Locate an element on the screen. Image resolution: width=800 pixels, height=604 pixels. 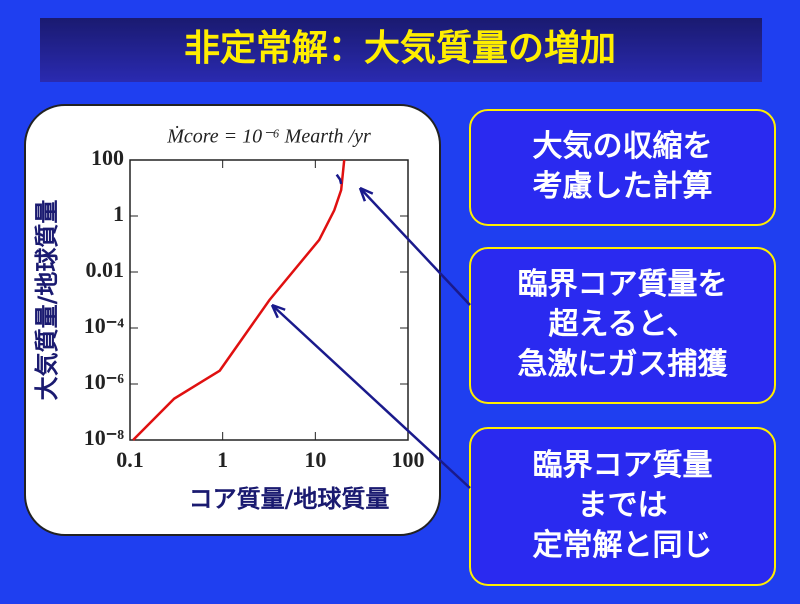
y-tick-label: 10⁻⁶ is located at coordinates (104, 381).